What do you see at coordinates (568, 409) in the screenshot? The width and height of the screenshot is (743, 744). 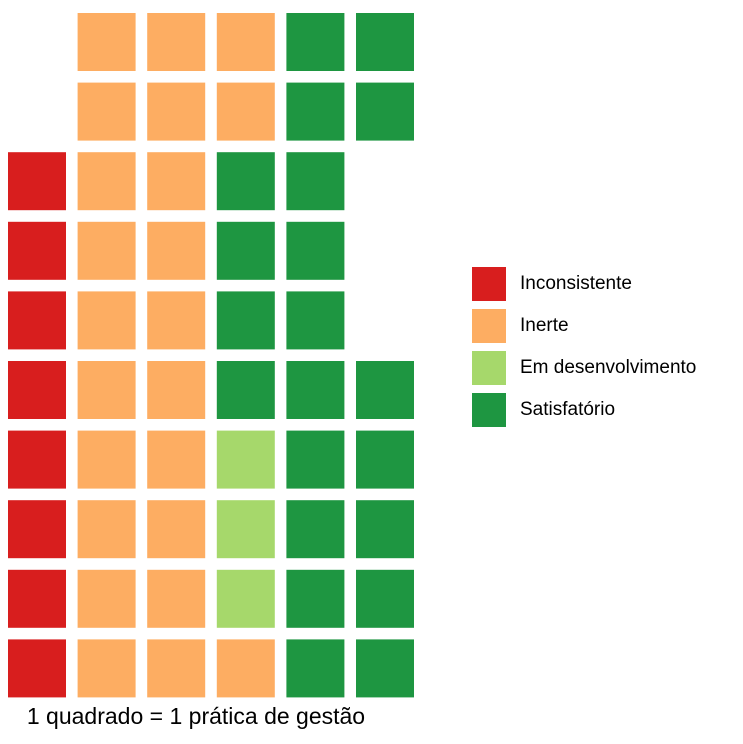 I see `legend-label-satisfatorio: Satisfatório` at bounding box center [568, 409].